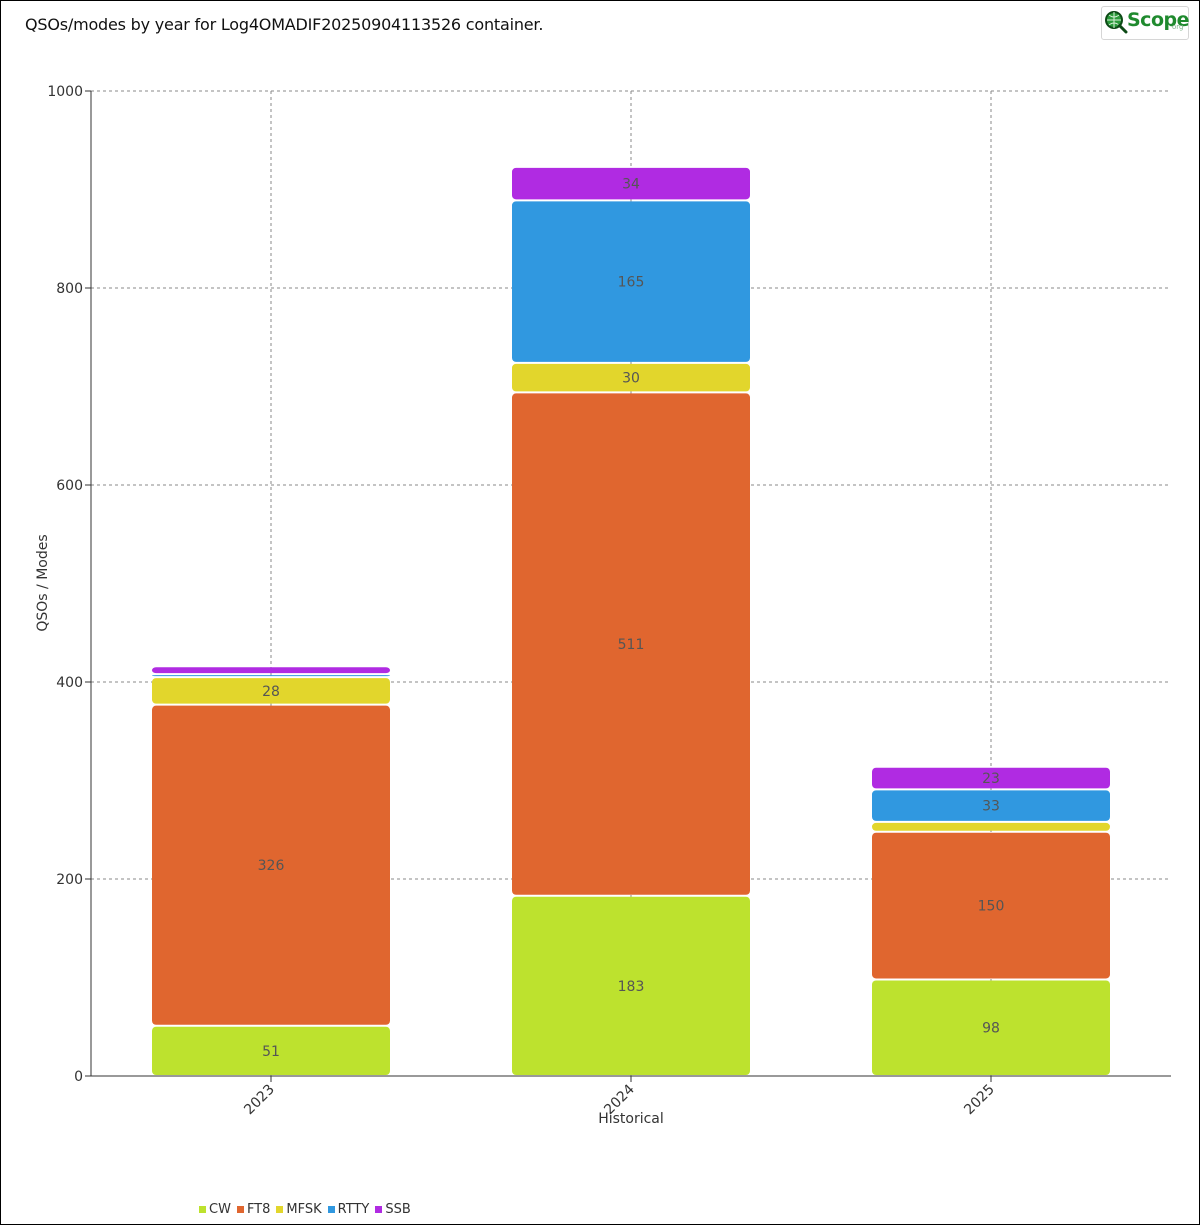  Describe the element at coordinates (271, 670) in the screenshot. I see `bar-segment-ssb-2023` at that location.